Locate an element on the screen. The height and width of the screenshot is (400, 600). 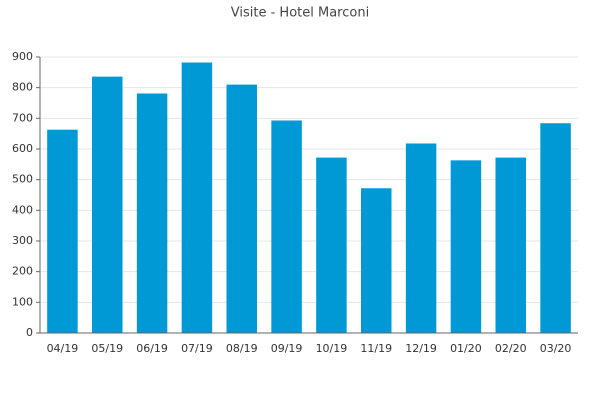
x-tick-label: 10/19 is located at coordinates (332, 348).